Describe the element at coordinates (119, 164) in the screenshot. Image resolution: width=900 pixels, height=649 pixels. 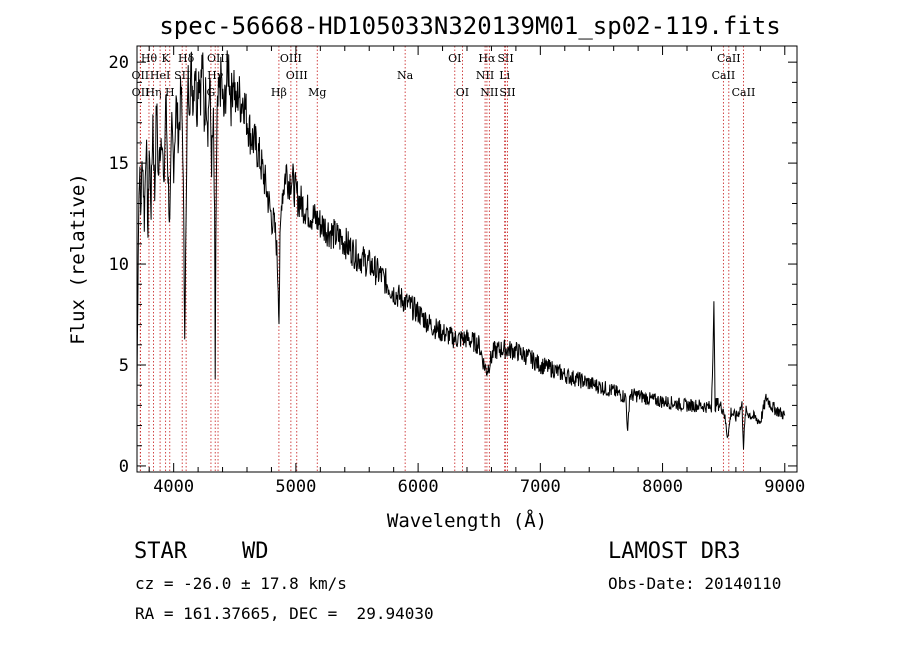
I see `y-tick-label: 15` at that location.